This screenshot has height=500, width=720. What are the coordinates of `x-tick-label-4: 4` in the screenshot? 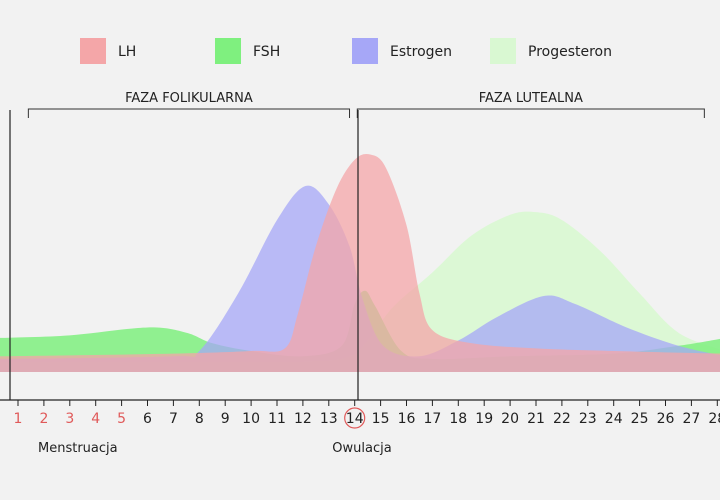 It's located at (95, 419).